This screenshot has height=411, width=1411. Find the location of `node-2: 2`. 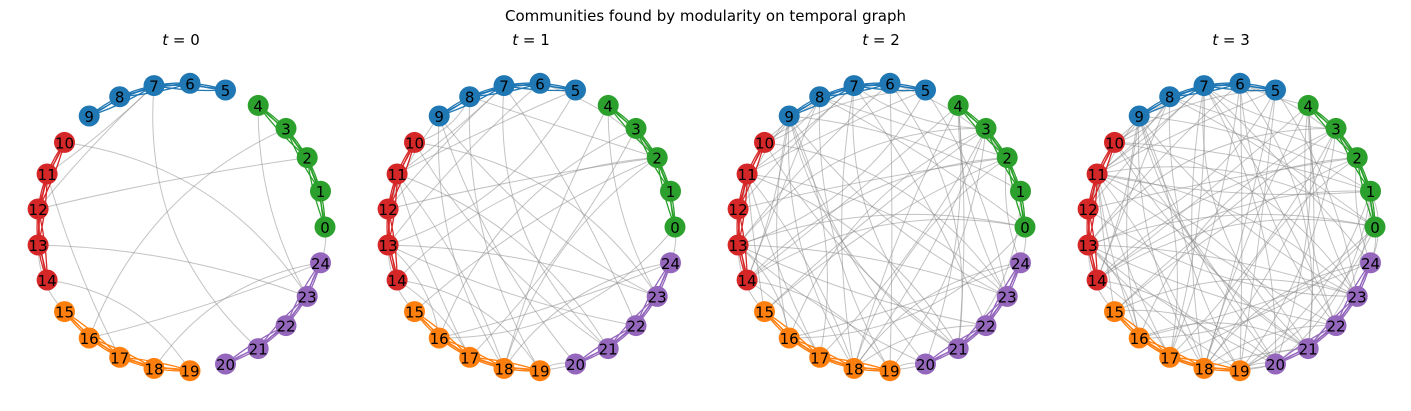

node-2: 2 is located at coordinates (1357, 158).